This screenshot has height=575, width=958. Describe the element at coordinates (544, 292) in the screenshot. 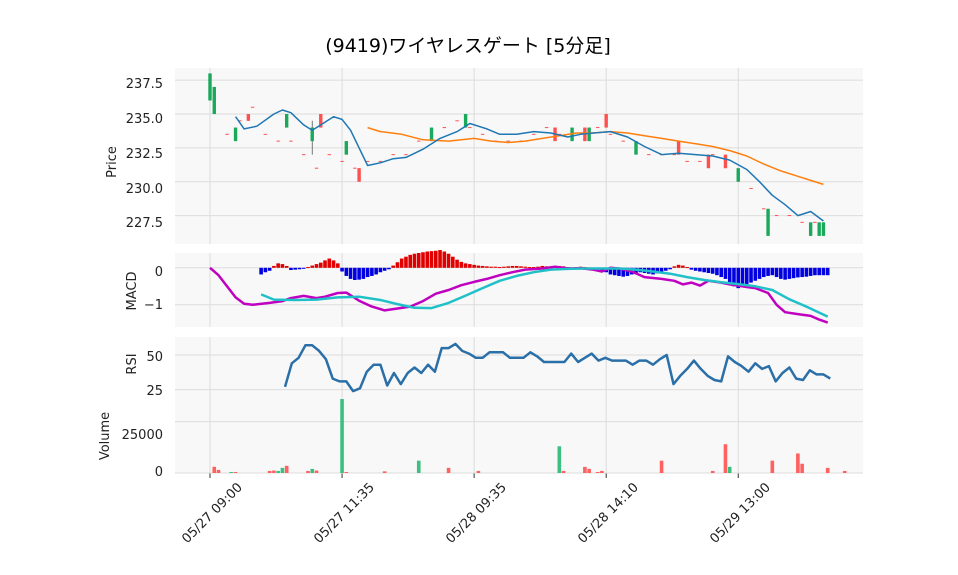

I see `signal-line` at that location.